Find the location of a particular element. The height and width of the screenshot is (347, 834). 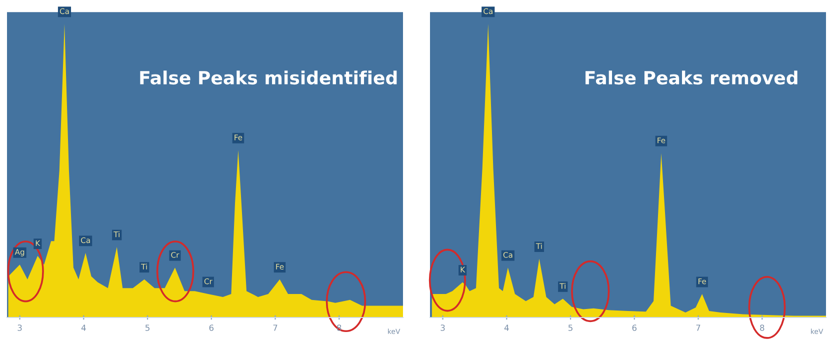

text: False Peaks misidentified is located at coordinates (268, 77).